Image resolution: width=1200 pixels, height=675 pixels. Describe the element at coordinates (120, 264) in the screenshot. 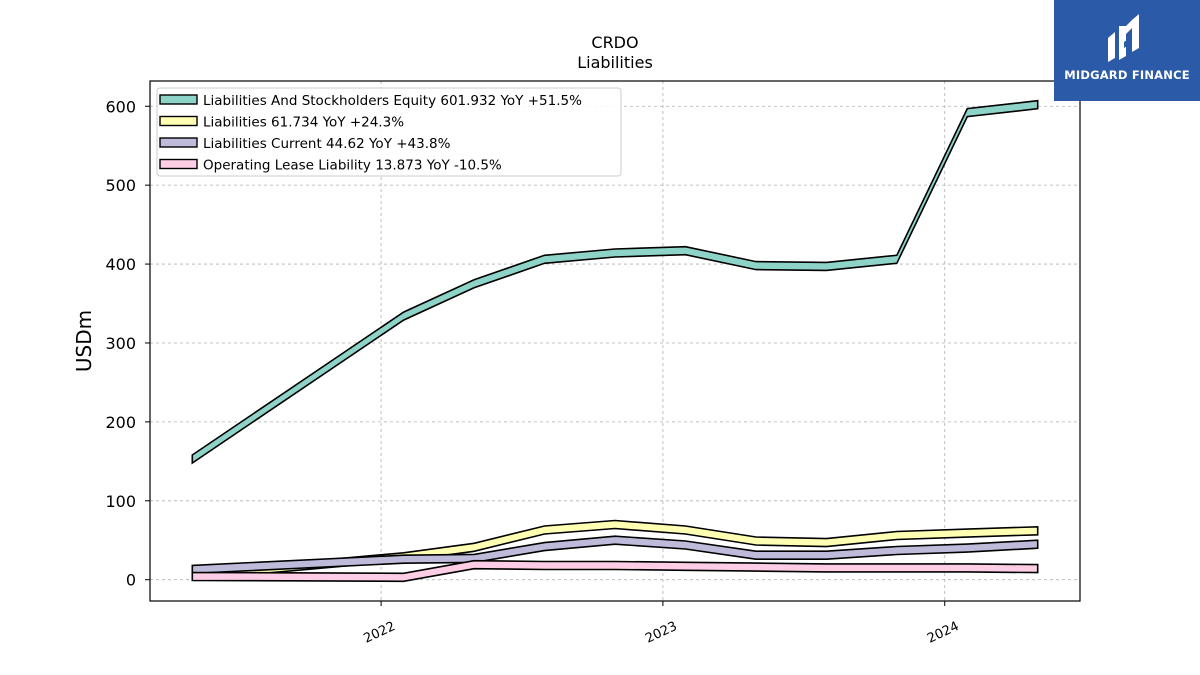

I see `y-tick-label: 400` at that location.